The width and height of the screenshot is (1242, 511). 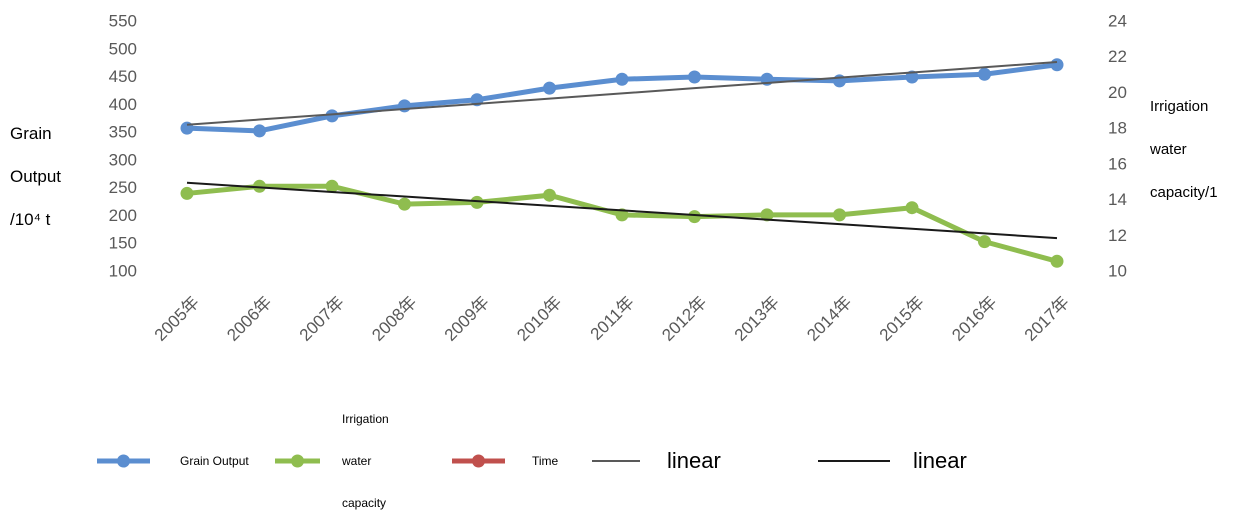 What do you see at coordinates (177, 319) in the screenshot?
I see `x-tick-label: 2005年` at bounding box center [177, 319].